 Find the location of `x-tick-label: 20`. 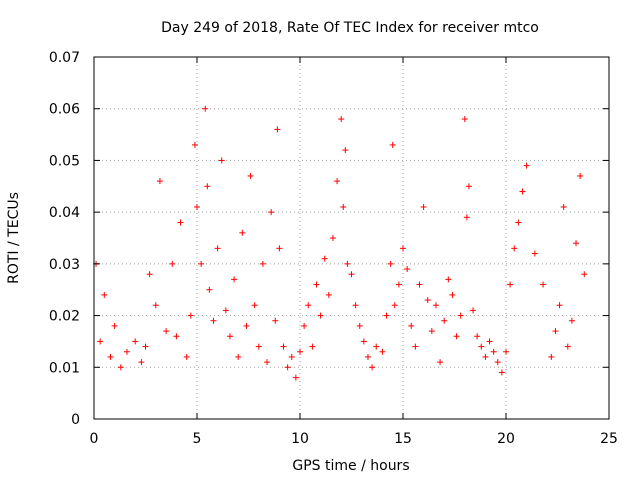

x-tick-label: 20 is located at coordinates (506, 439).